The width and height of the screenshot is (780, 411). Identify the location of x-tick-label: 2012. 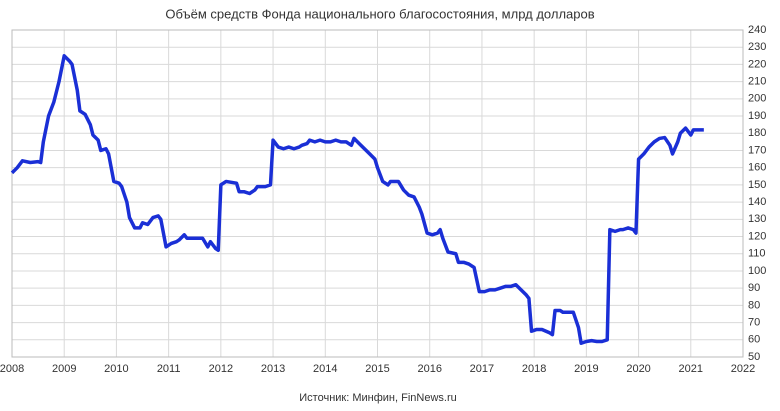
(221, 369).